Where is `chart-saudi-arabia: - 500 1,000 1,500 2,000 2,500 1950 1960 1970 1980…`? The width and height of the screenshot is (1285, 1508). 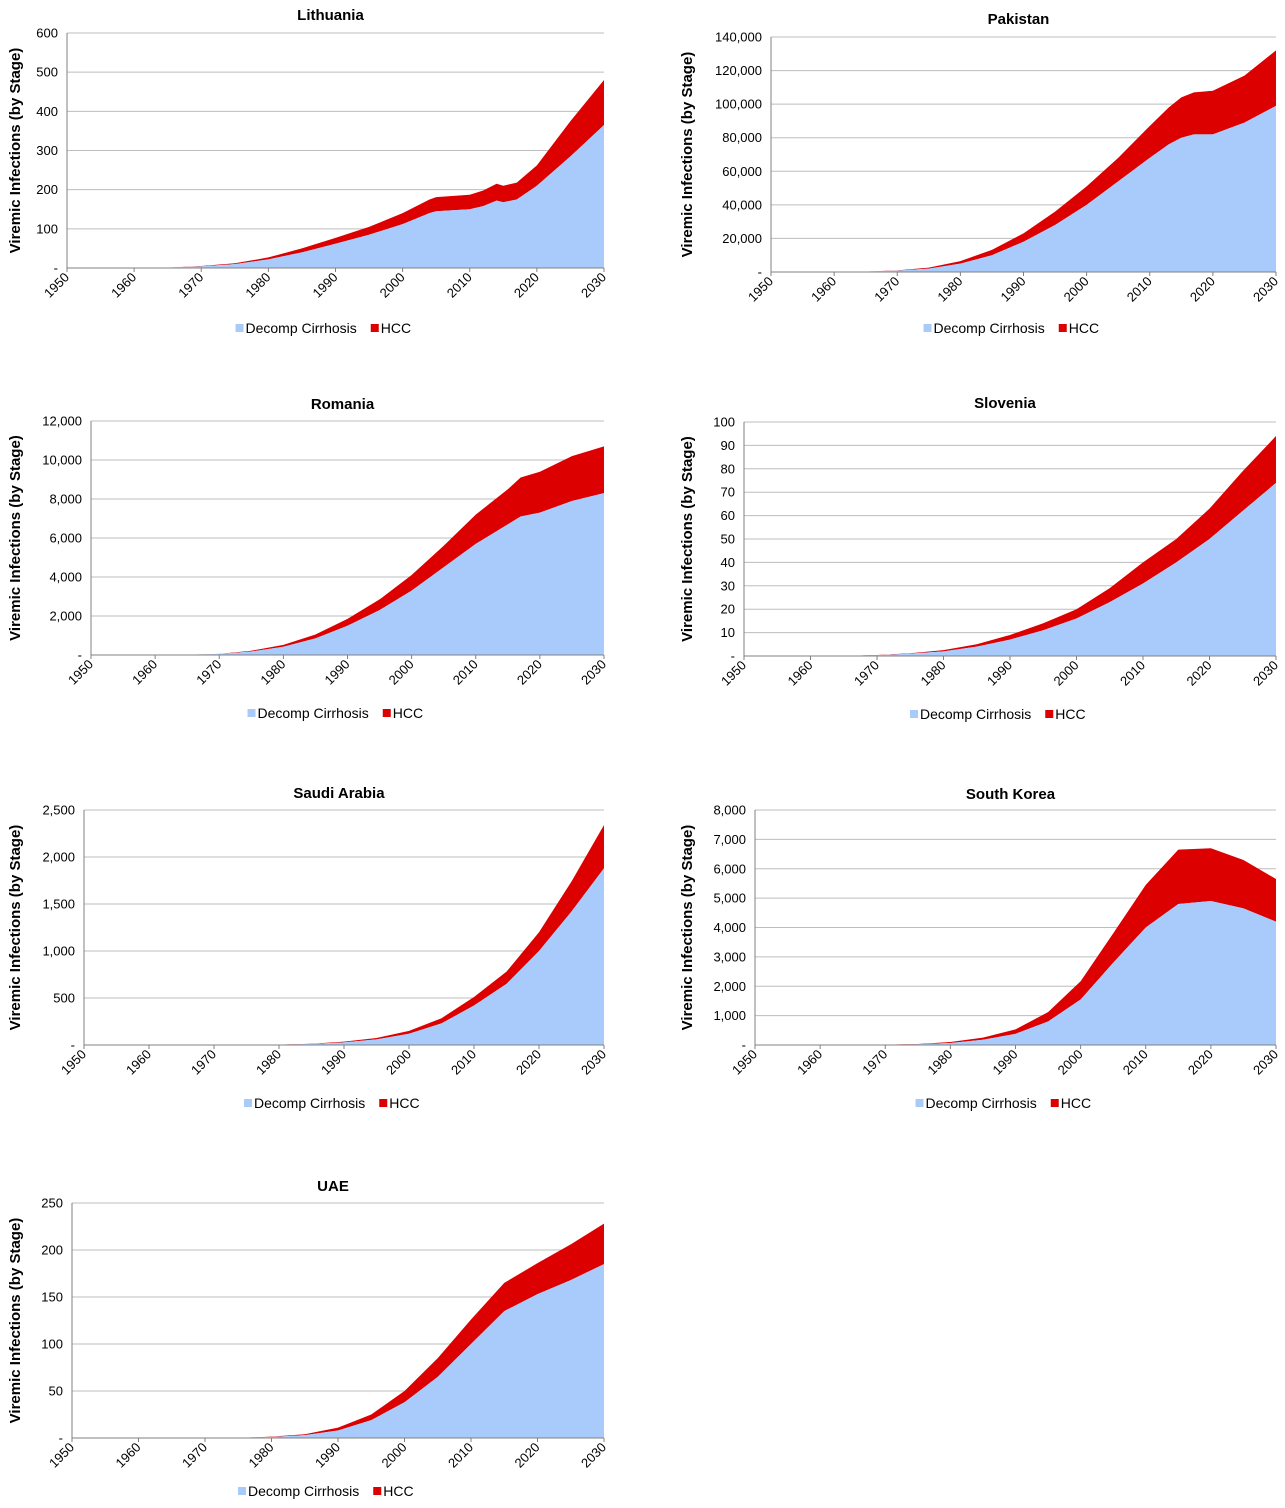 chart-saudi-arabia: - 500 1,000 1,500 2,000 2,500 1950 1960 1970 1980… is located at coordinates (308, 948).